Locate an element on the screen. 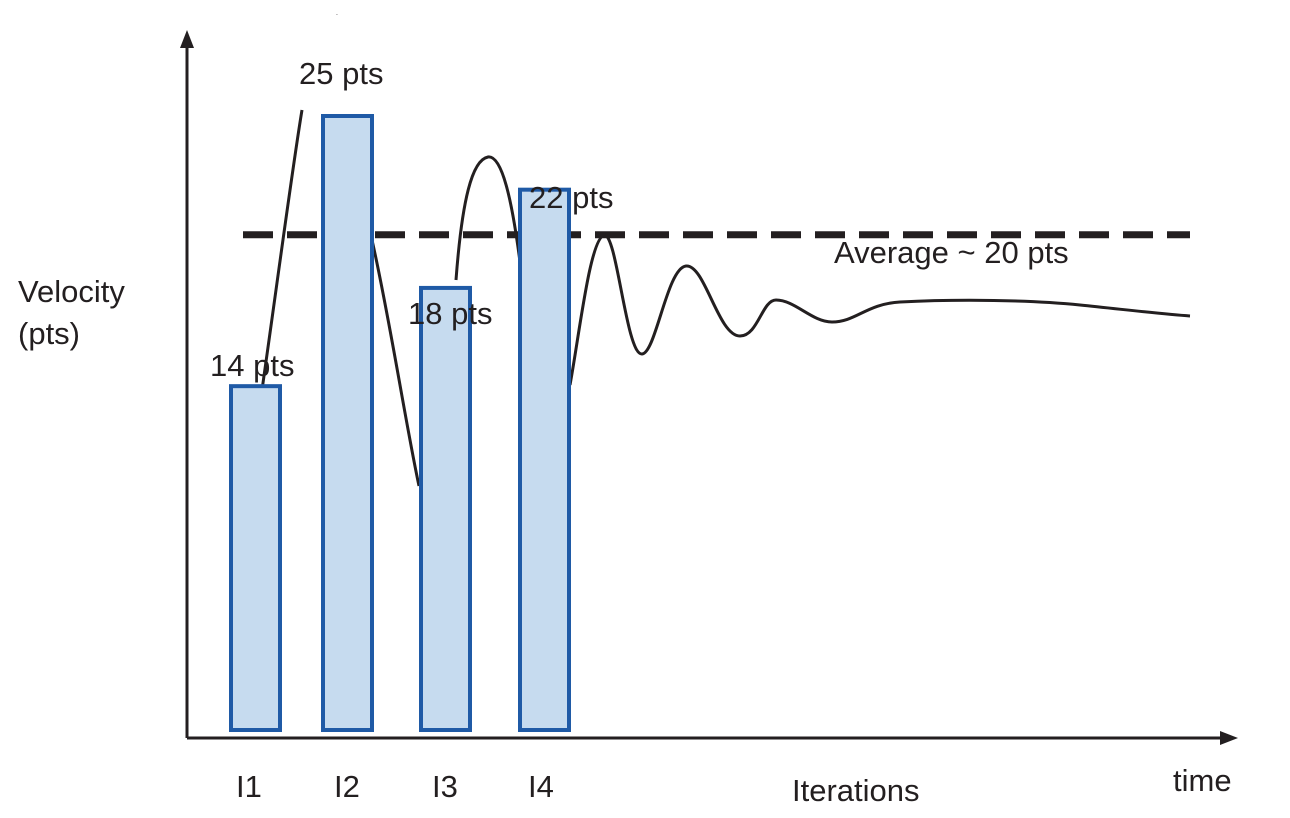 The height and width of the screenshot is (818, 1290). x-axis-label: Iterations is located at coordinates (856, 790).